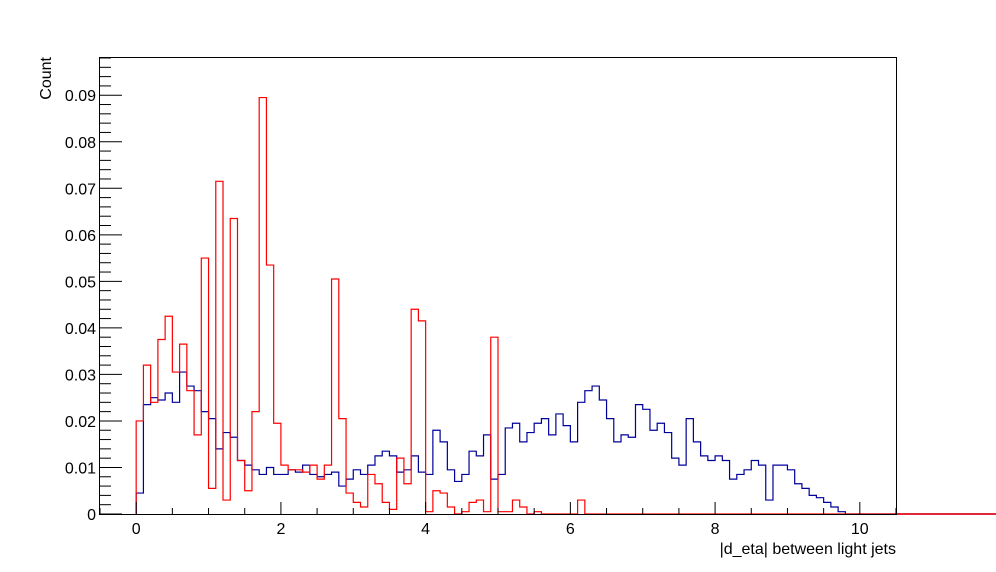 The width and height of the screenshot is (996, 572). I want to click on y-tick-label: 0.03, so click(80, 375).